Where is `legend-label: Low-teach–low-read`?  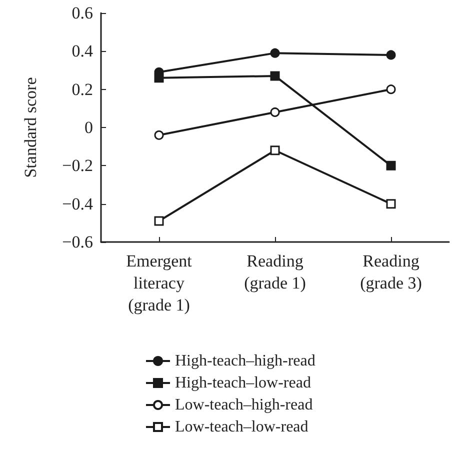
legend-label: Low-teach–low-read is located at coordinates (241, 427).